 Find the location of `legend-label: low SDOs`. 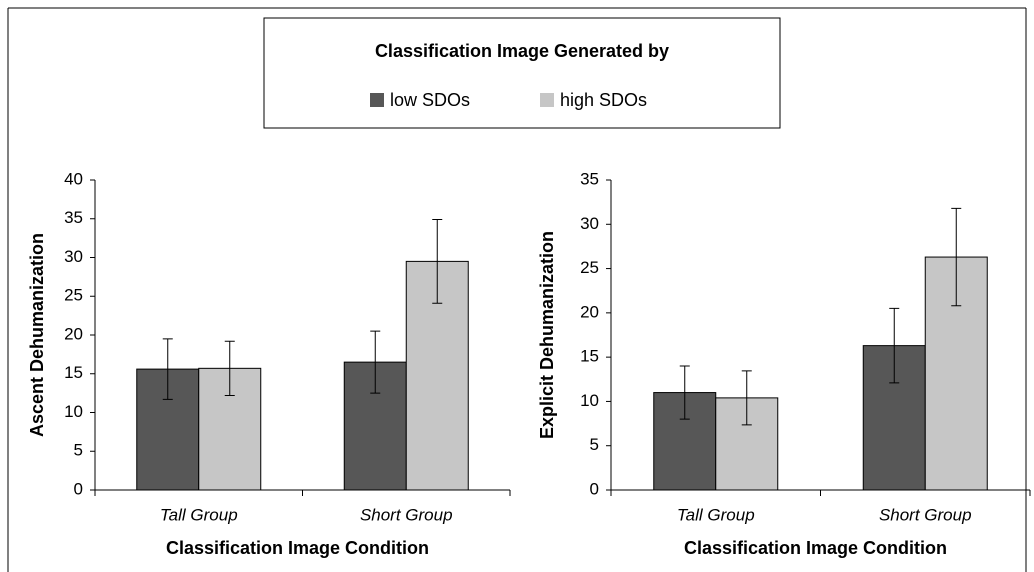

legend-label: low SDOs is located at coordinates (430, 100).